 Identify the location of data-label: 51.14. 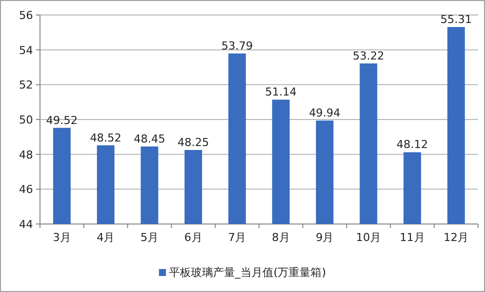
(281, 92).